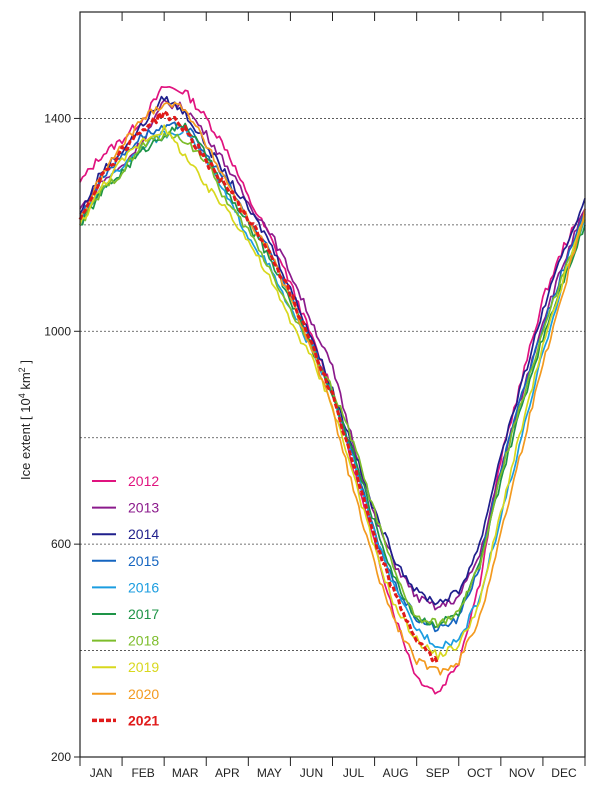 The height and width of the screenshot is (798, 600). I want to click on y-axis-label: Ice extent [ 104 km2 ], so click(25, 420).